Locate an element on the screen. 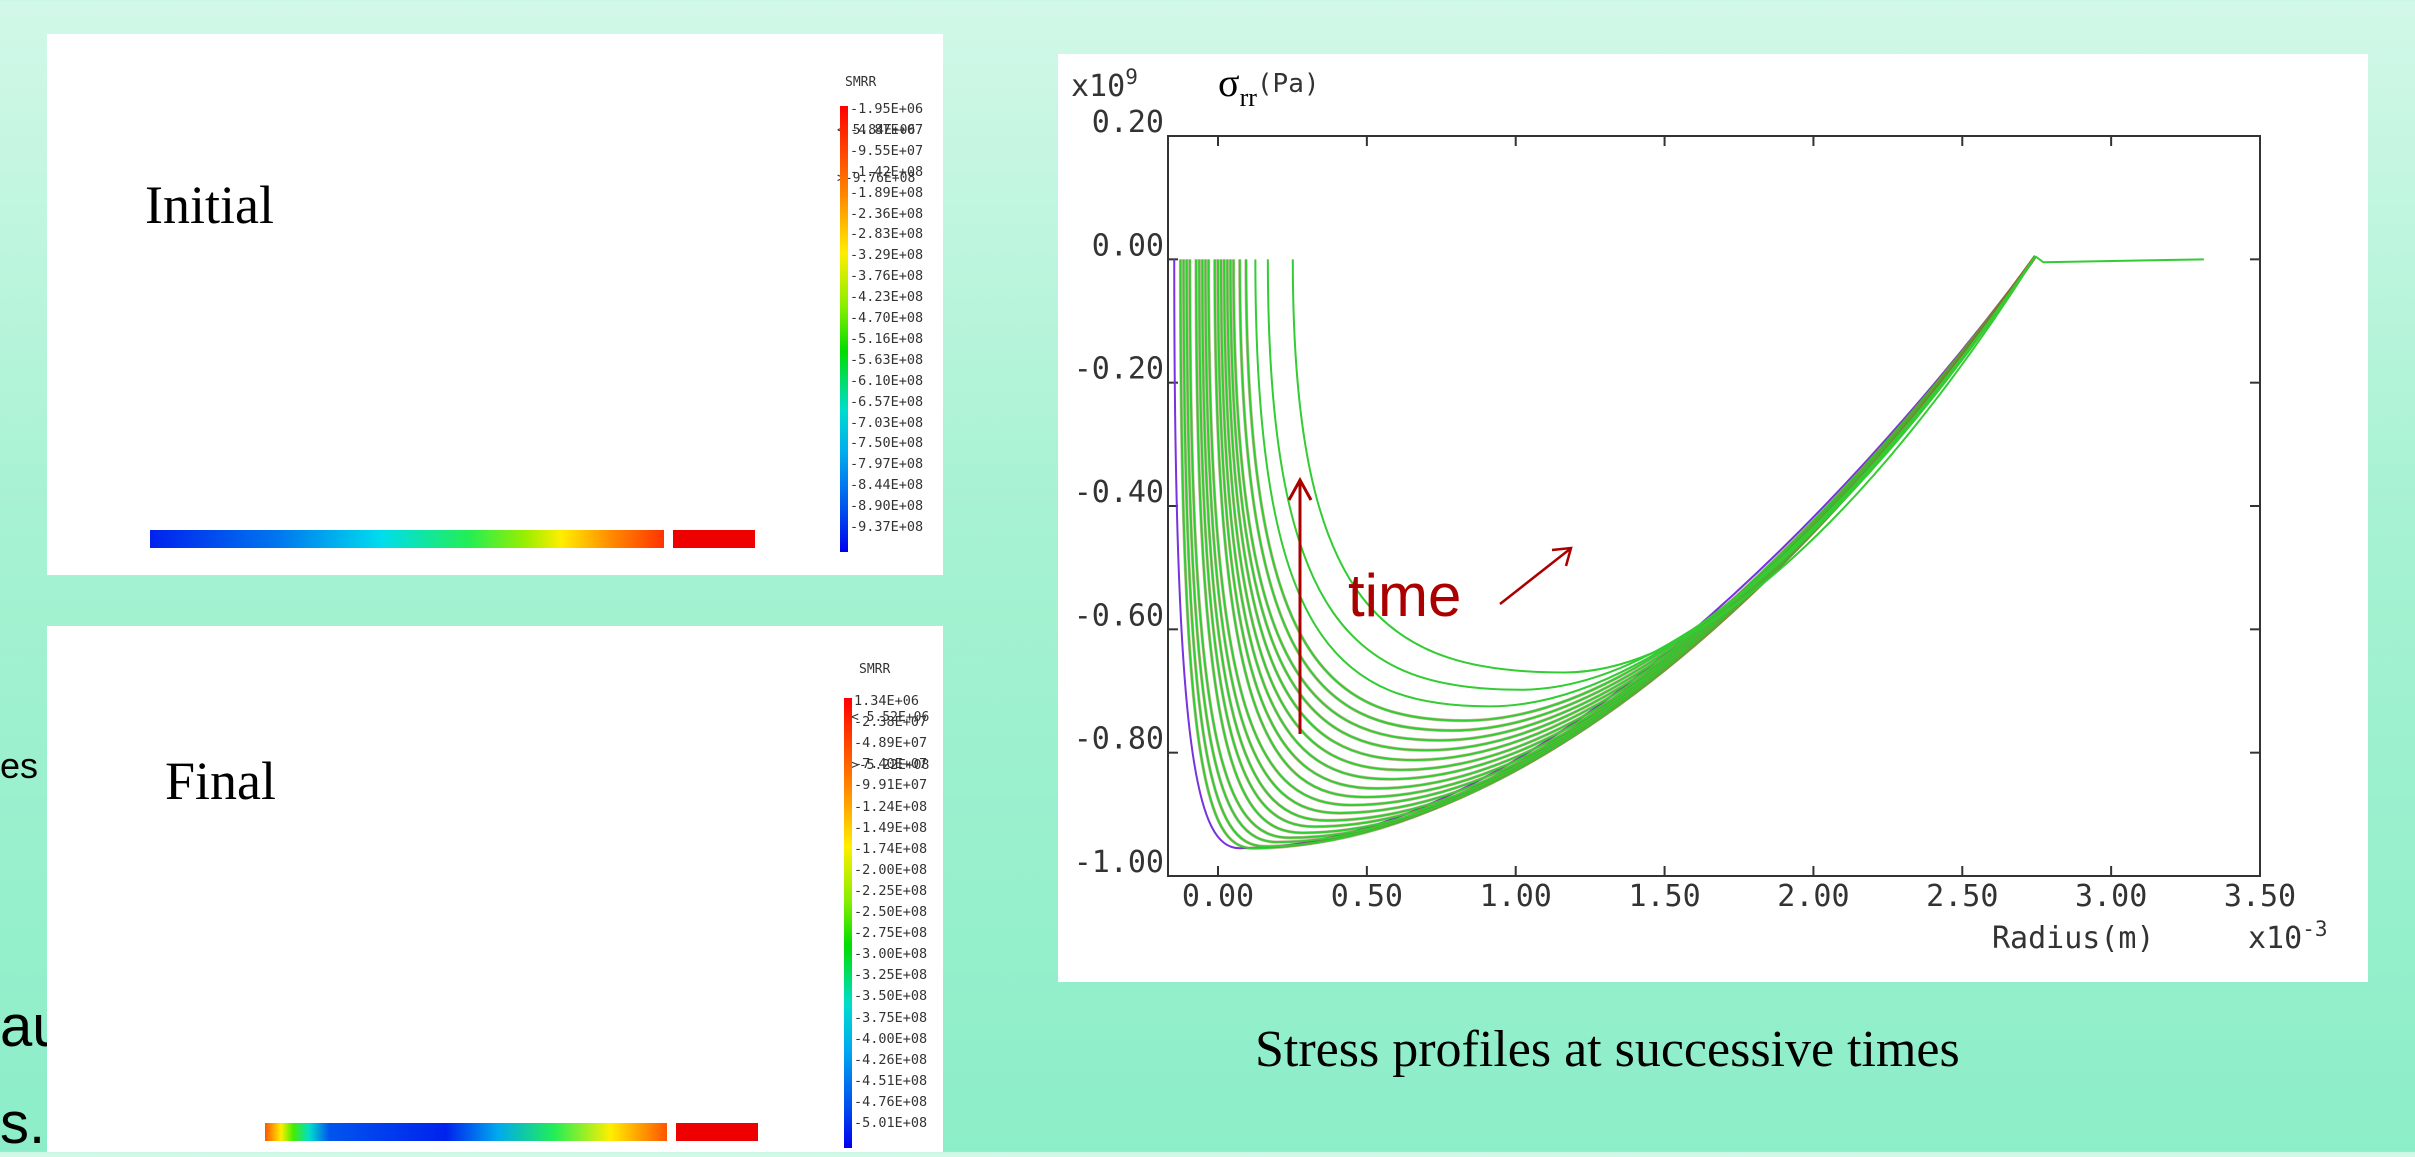 This screenshot has width=2415, height=1157. legend-value: -3.29E+08 is located at coordinates (887, 255).